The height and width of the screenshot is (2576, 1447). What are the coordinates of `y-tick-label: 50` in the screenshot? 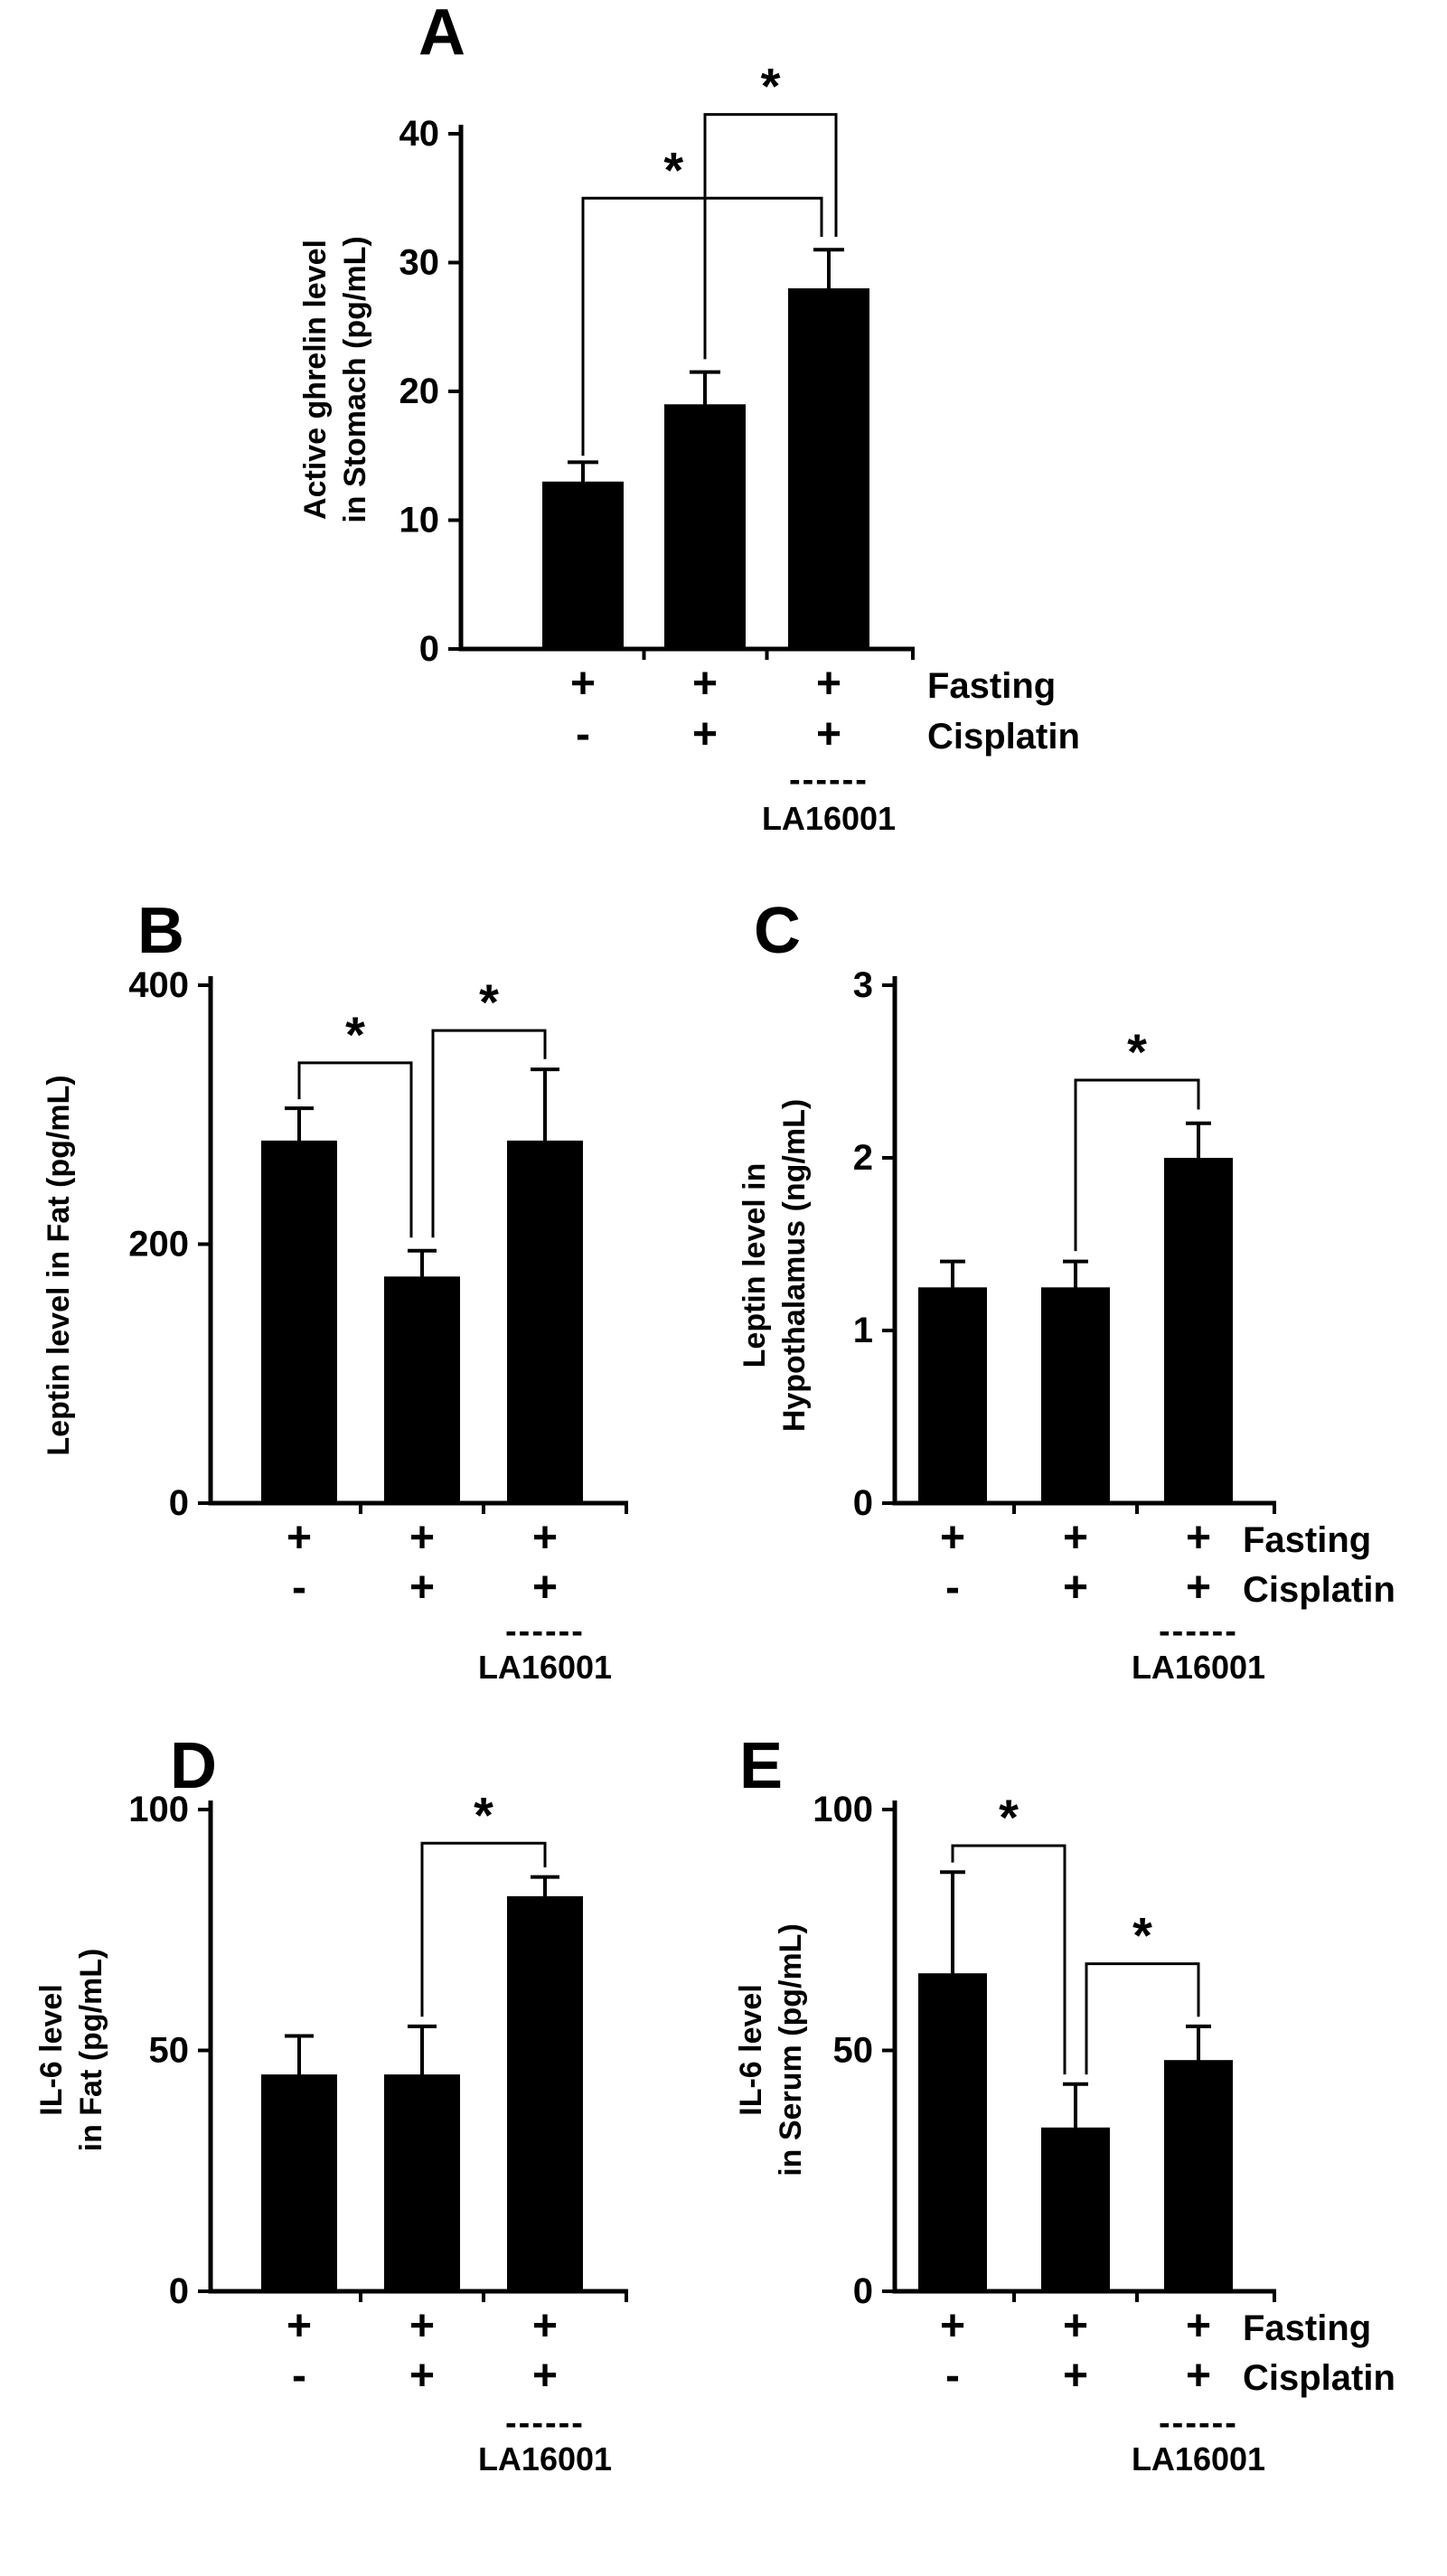 It's located at (853, 2051).